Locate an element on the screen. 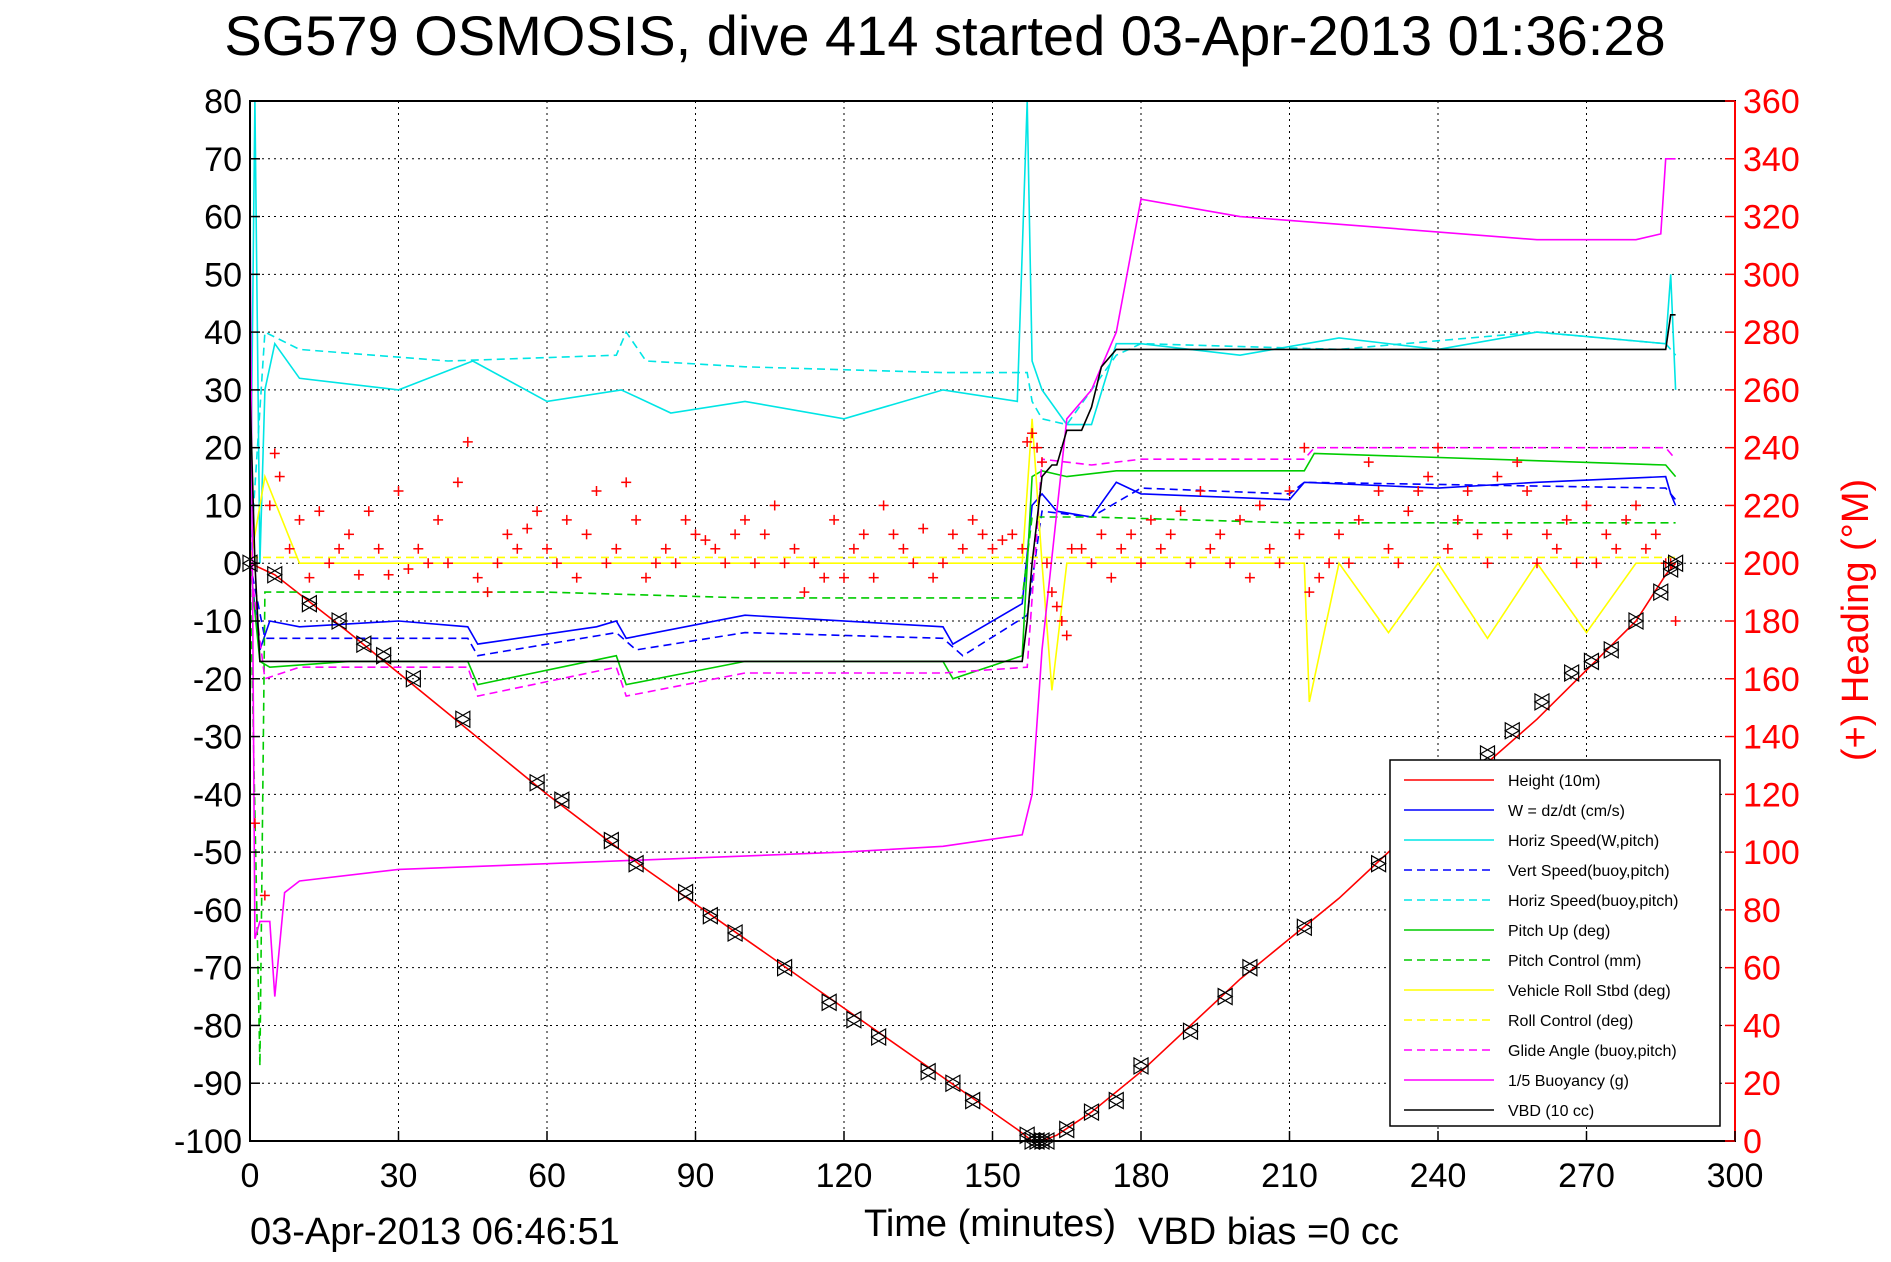 Image resolution: width=1891 pixels, height=1262 pixels. y2-tick-label: 260 is located at coordinates (1771, 391).